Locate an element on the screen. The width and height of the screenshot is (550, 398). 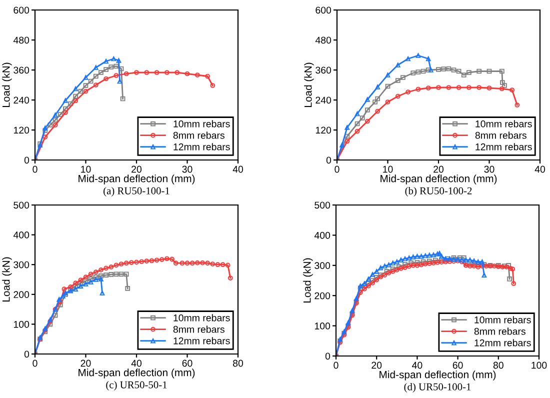
text: (a) RU50-100-1 is located at coordinates (137, 191).